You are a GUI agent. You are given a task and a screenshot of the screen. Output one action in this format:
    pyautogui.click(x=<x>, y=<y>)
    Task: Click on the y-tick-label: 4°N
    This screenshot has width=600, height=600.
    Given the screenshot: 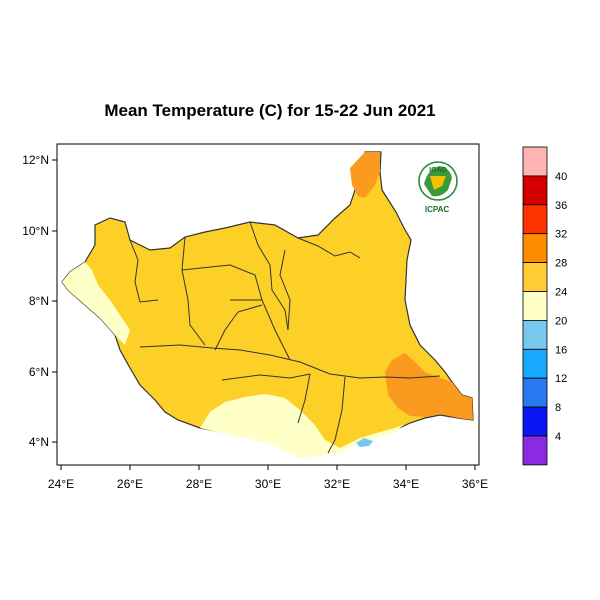 What is the action you would take?
    pyautogui.click(x=39, y=442)
    